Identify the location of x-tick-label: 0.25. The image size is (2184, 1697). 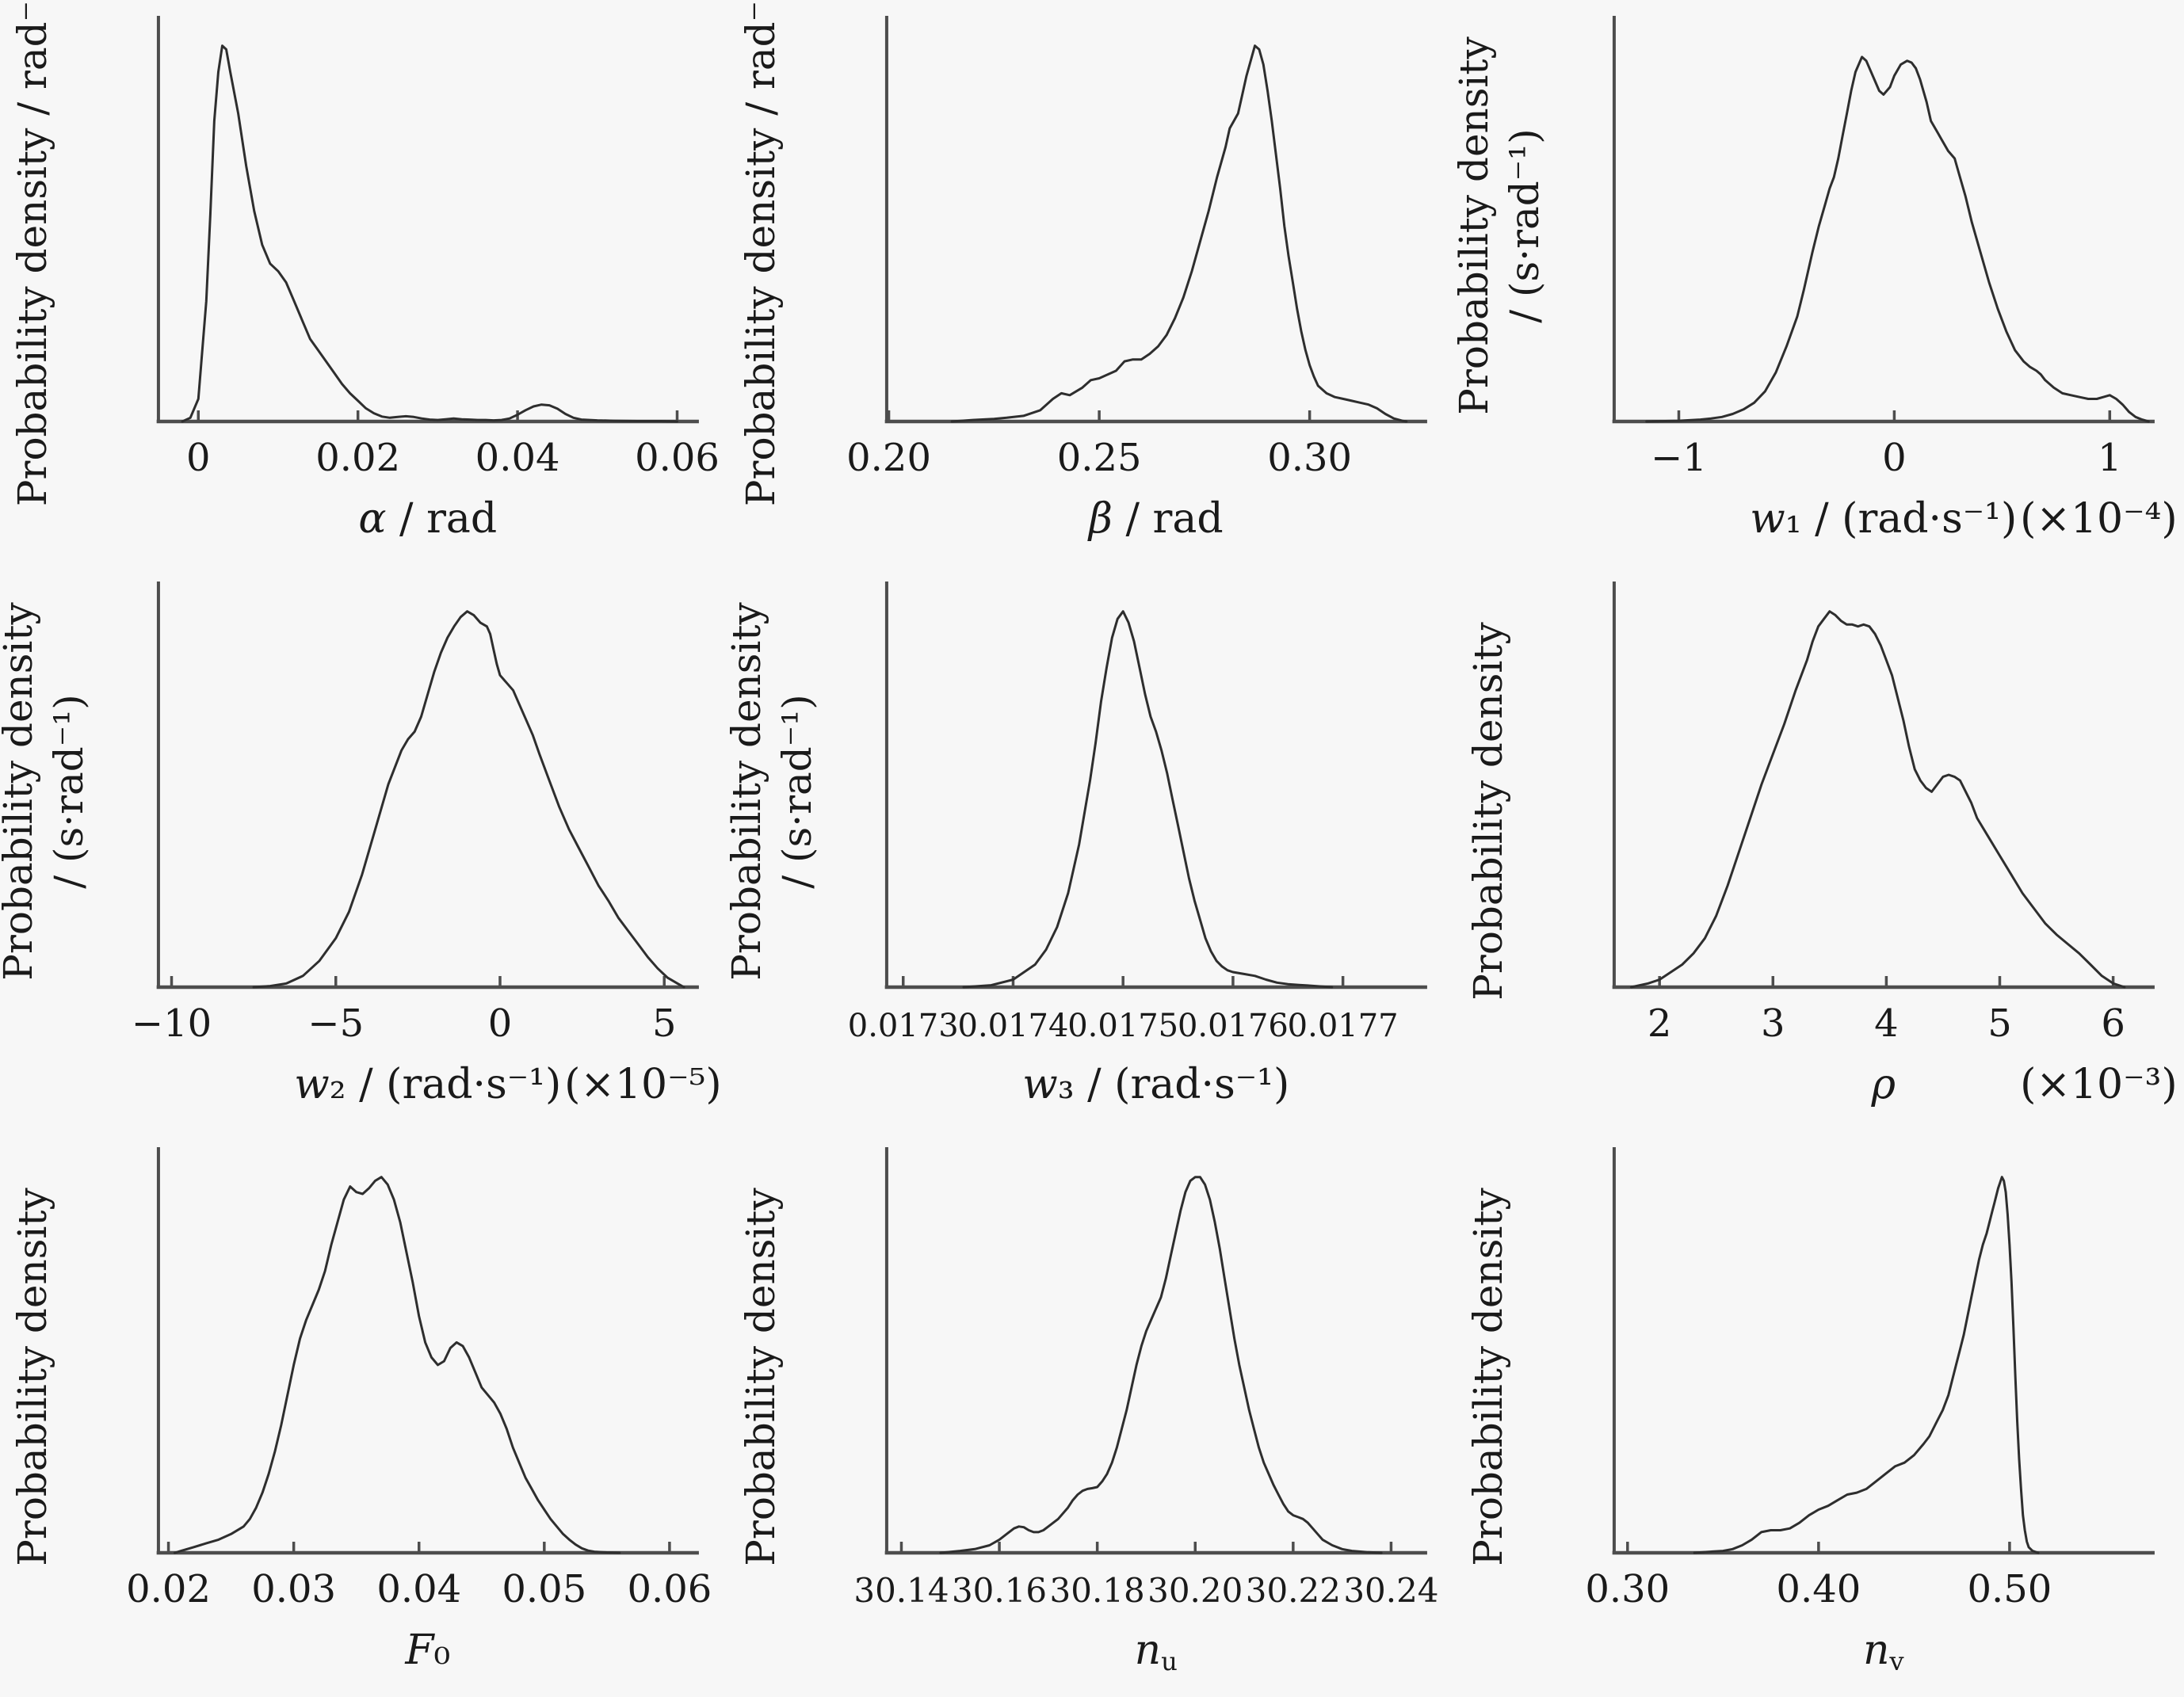
(1098, 458).